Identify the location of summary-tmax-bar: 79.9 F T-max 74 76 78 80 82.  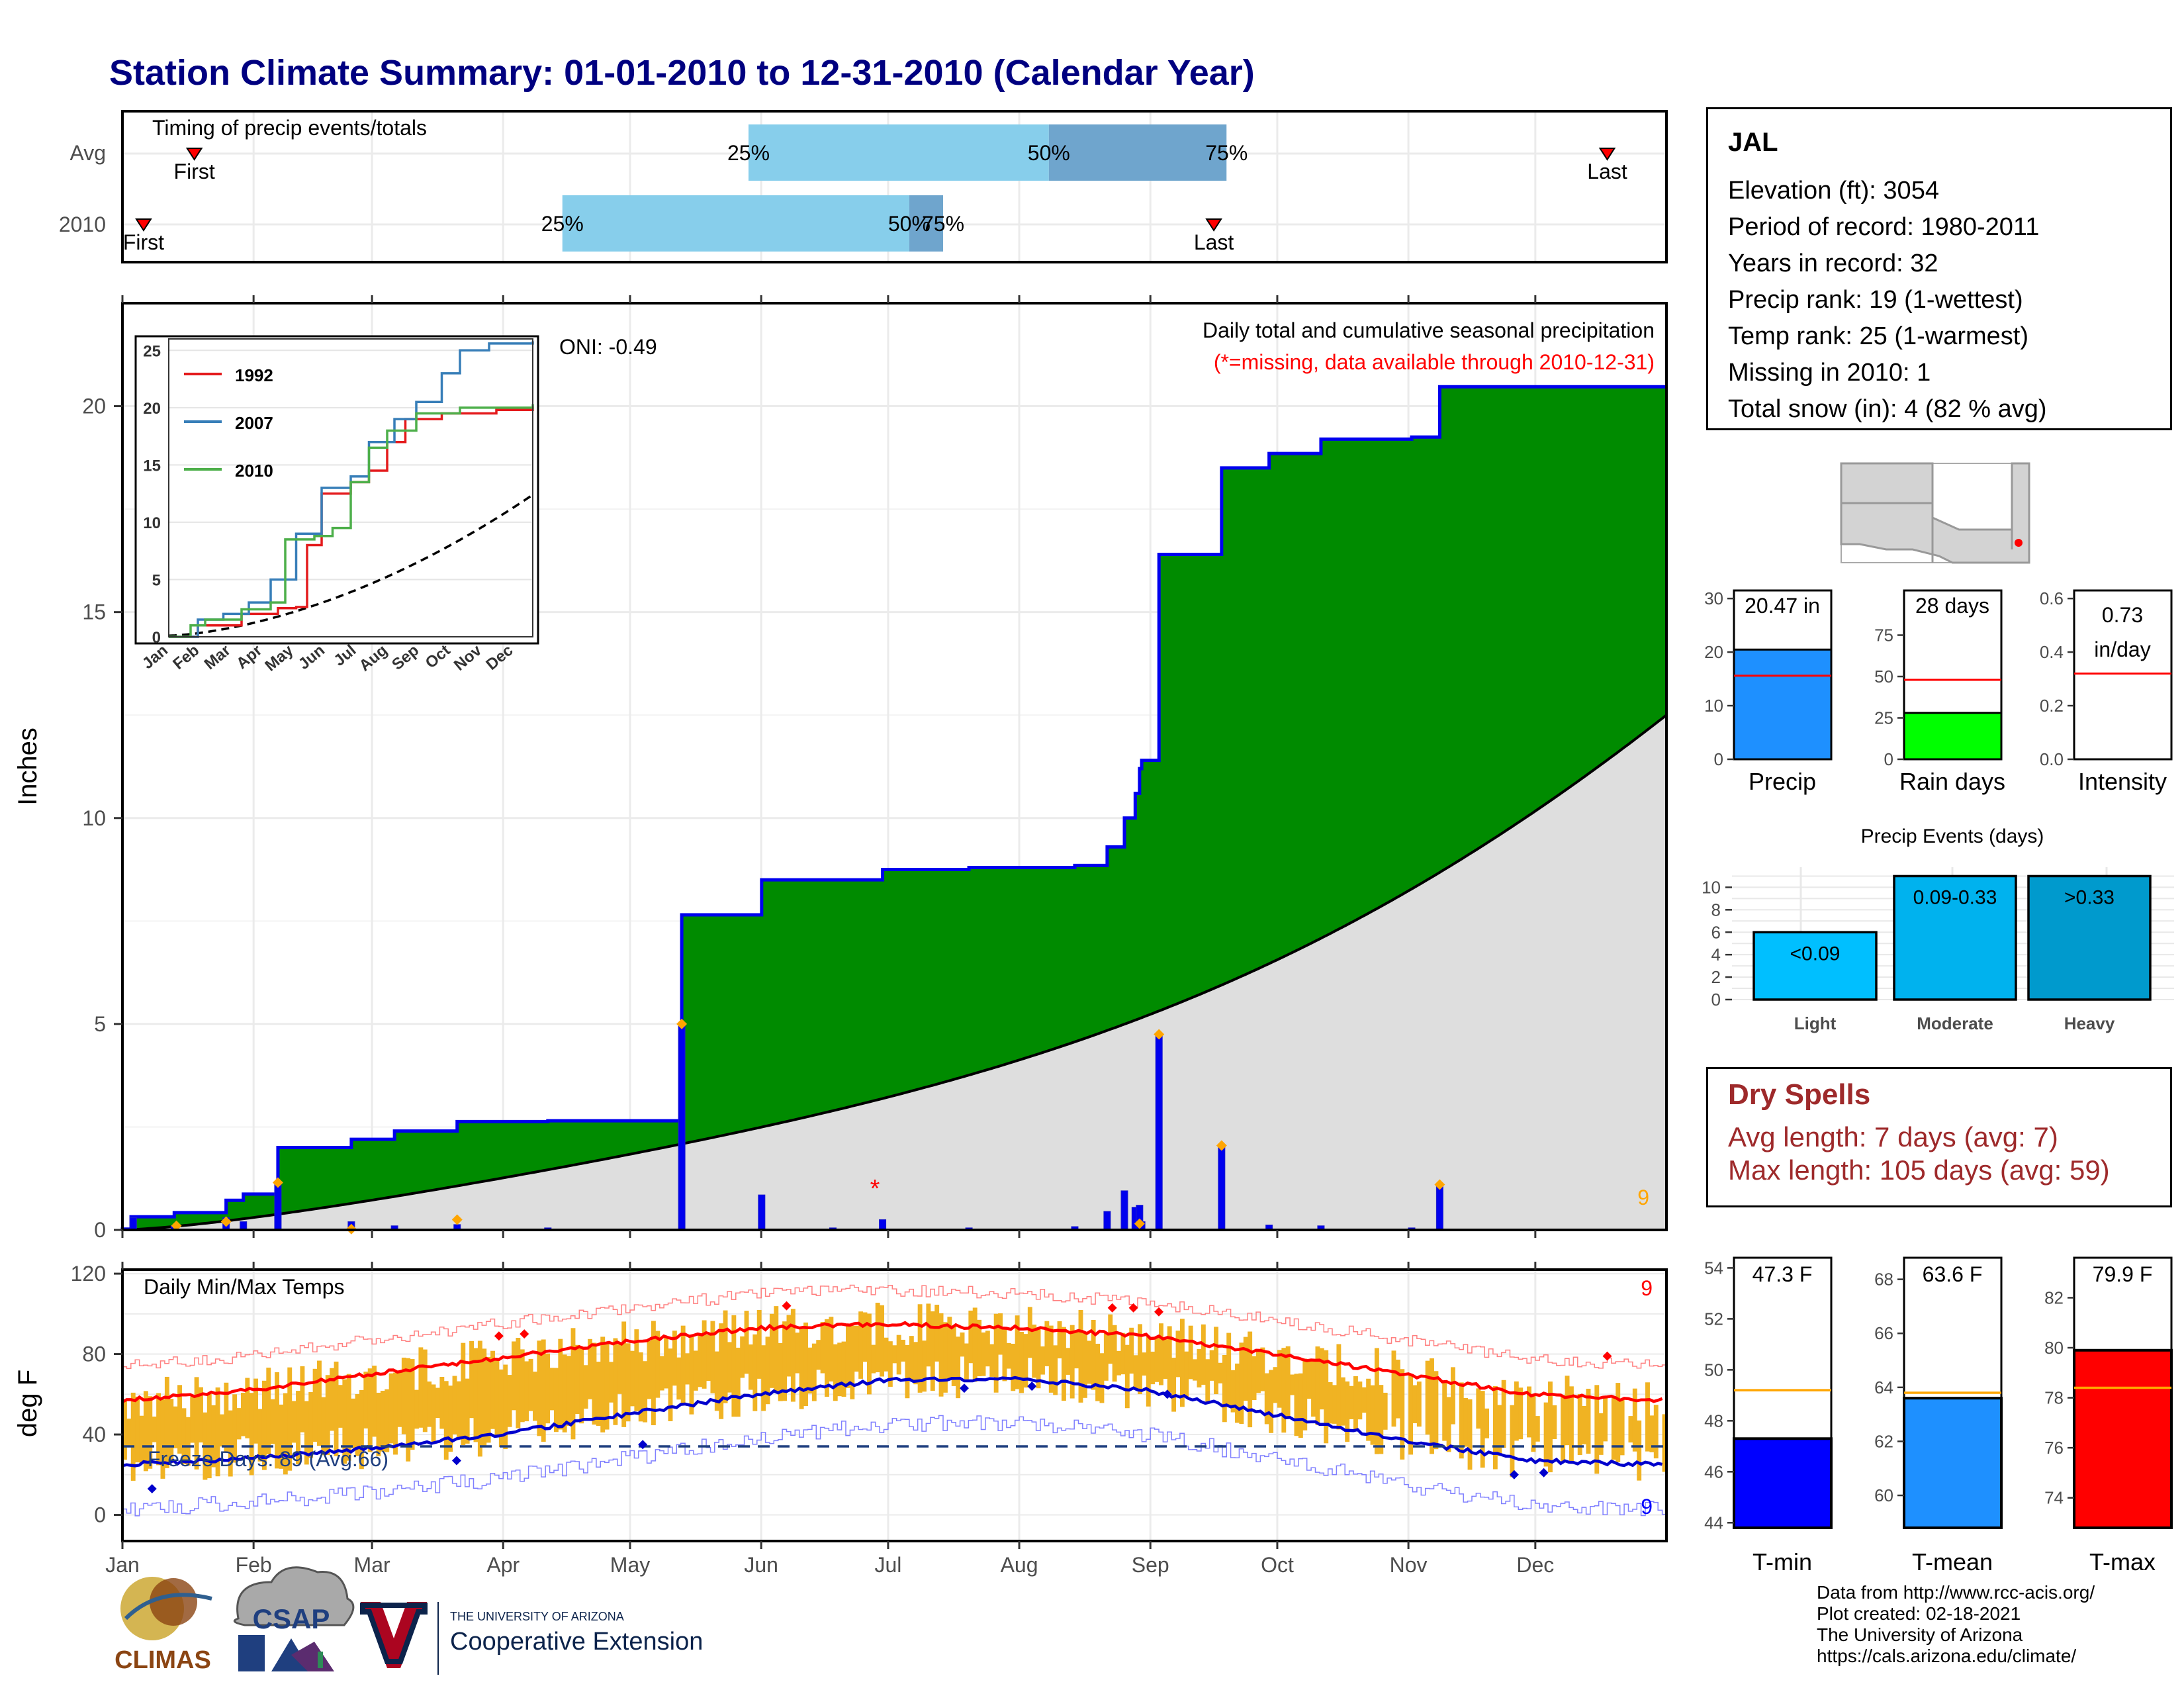
(2108, 1415).